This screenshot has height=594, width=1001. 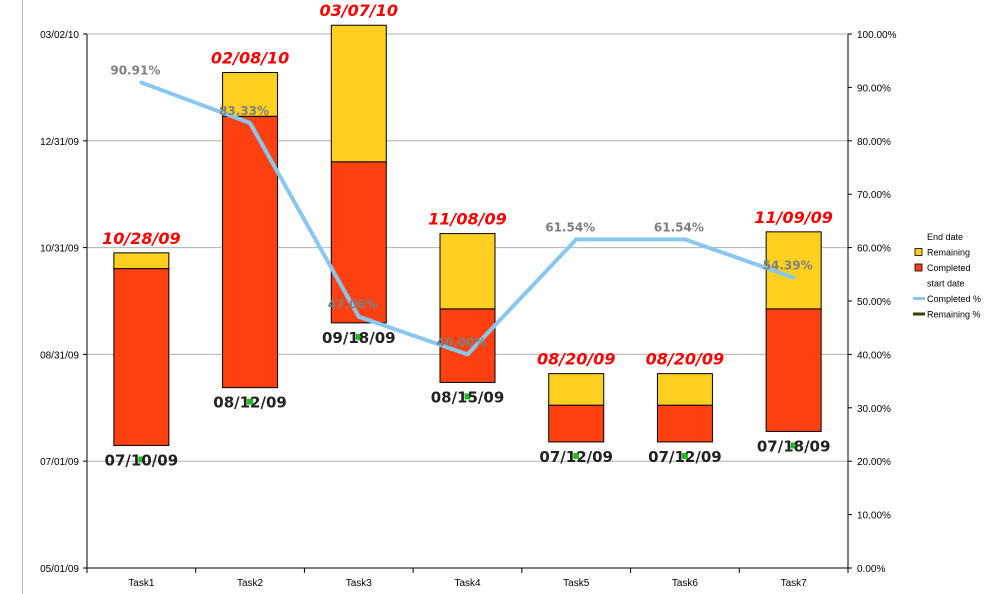 What do you see at coordinates (874, 516) in the screenshot?
I see `right-tick-label: 10.00%` at bounding box center [874, 516].